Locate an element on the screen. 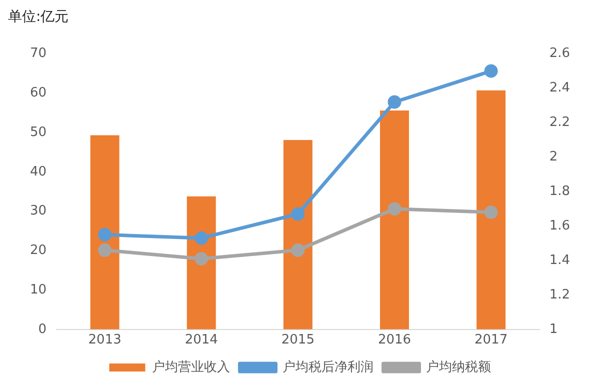  y2-tick-label: 1.6 is located at coordinates (559, 226).